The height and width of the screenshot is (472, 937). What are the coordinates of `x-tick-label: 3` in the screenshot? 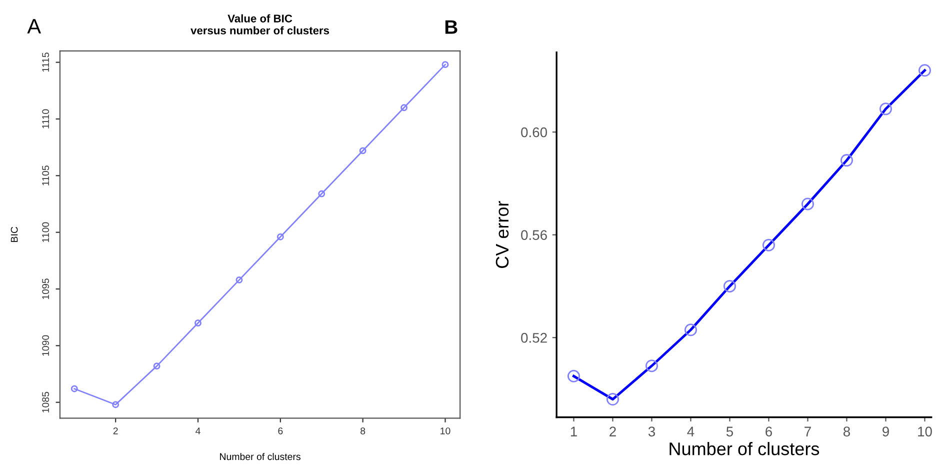 It's located at (651, 431).